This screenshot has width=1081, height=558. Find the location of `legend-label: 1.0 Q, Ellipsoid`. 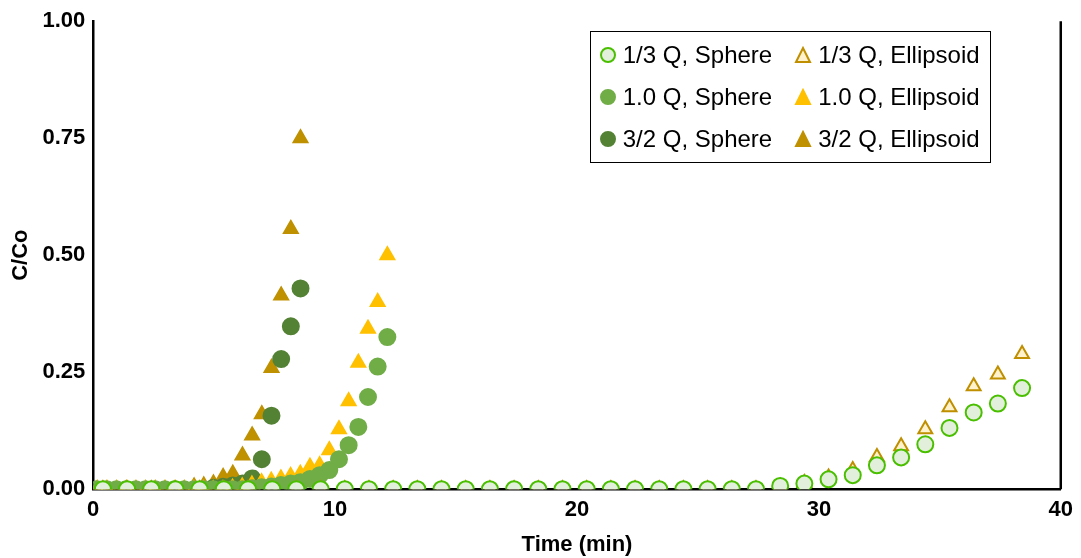

legend-label: 1.0 Q, Ellipsoid is located at coordinates (899, 97).